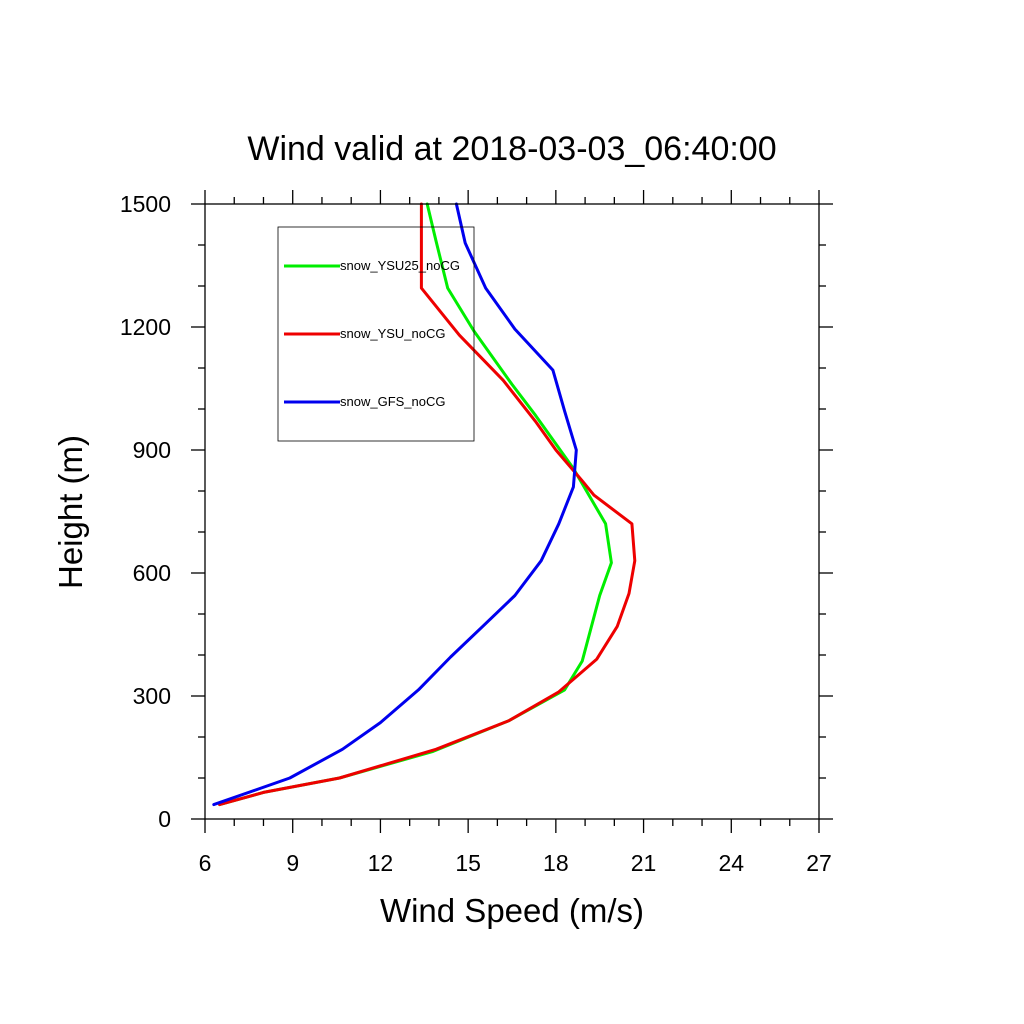 The height and width of the screenshot is (1024, 1024). I want to click on legend-box, so click(376, 334).